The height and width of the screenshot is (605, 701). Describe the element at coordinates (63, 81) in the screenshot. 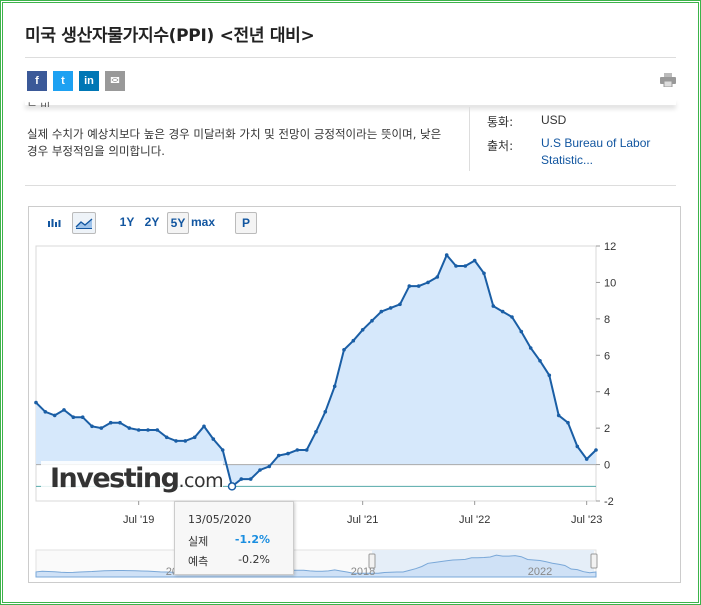

I see `twitter-icon: t` at that location.